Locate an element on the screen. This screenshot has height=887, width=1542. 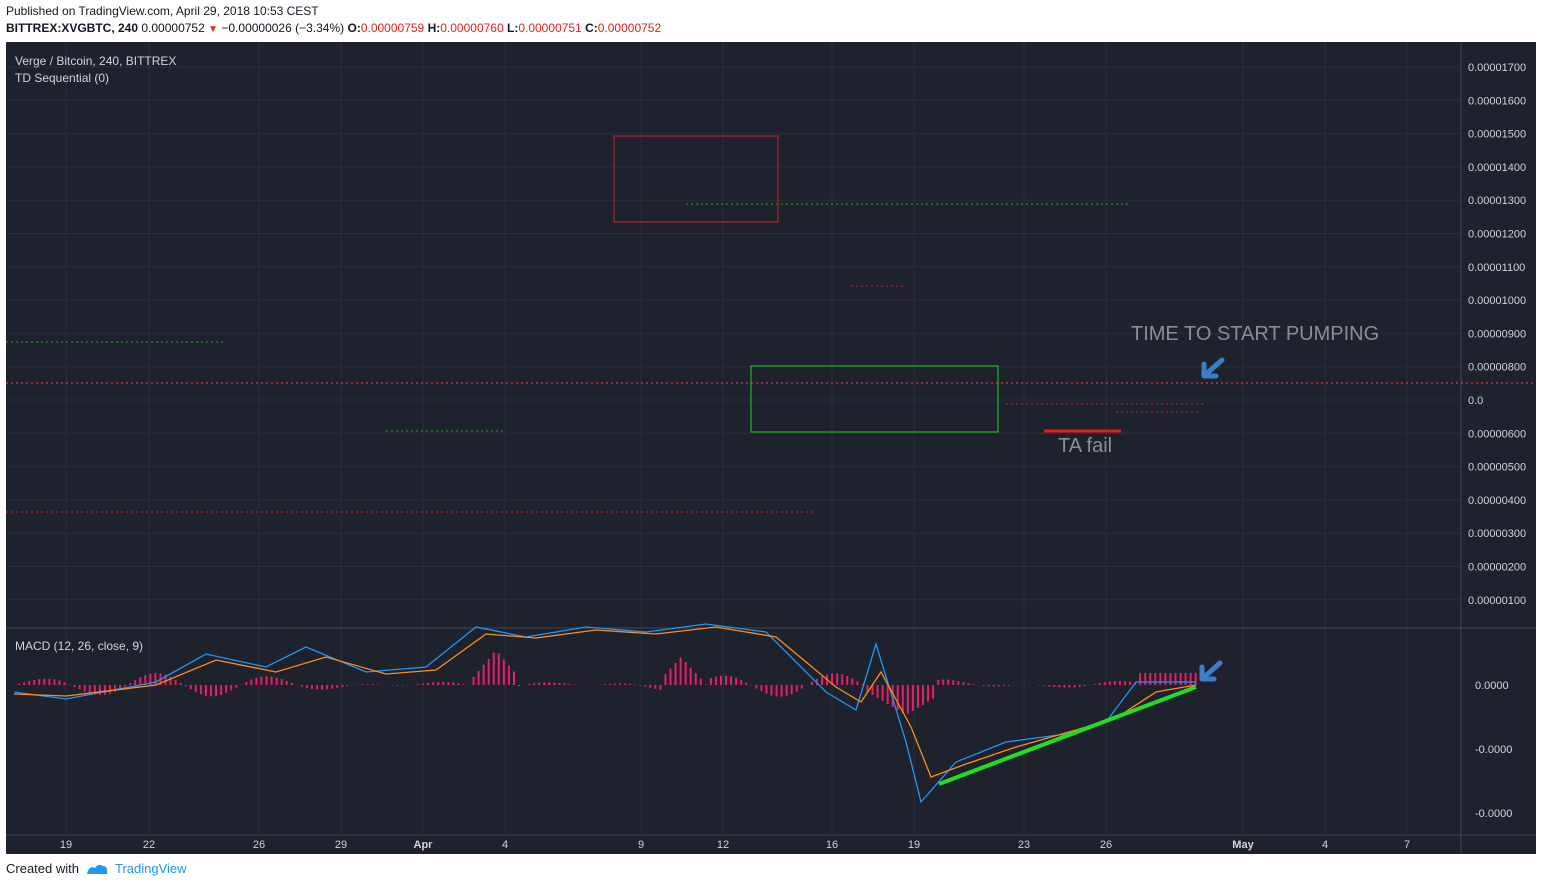
x-tick-label: 12 is located at coordinates (723, 845).